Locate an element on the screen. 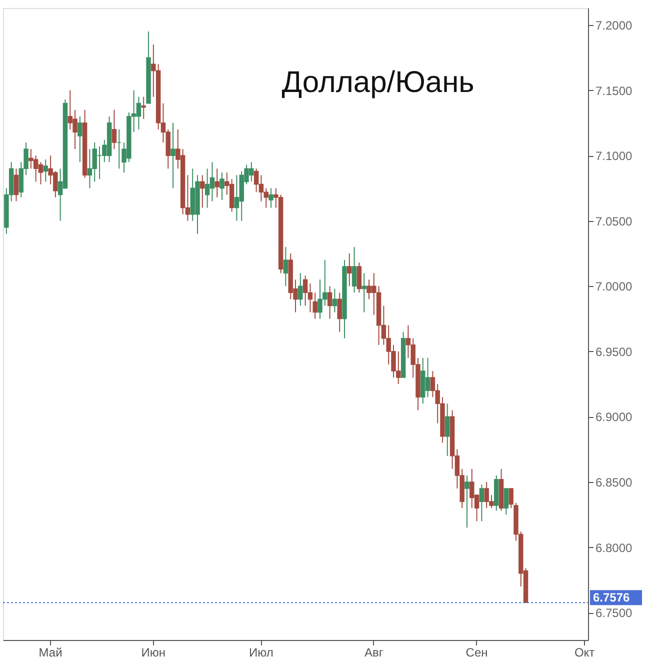 This screenshot has height=668, width=646. y-tick-label: 7.0500 is located at coordinates (614, 221).